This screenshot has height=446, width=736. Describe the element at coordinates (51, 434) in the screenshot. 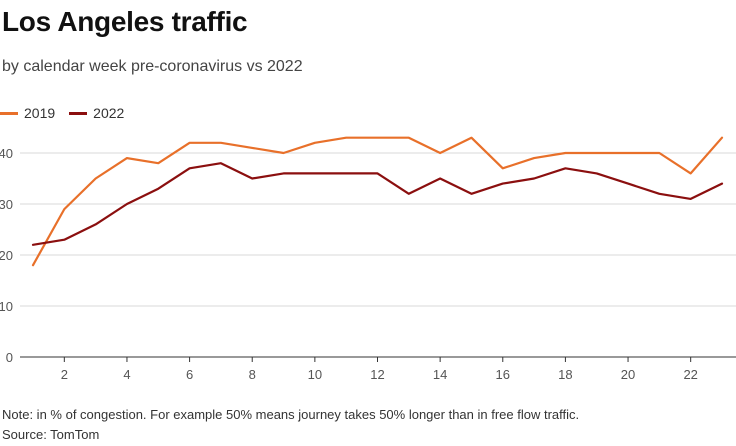

I see `chart-source: Source: TomTom` at that location.